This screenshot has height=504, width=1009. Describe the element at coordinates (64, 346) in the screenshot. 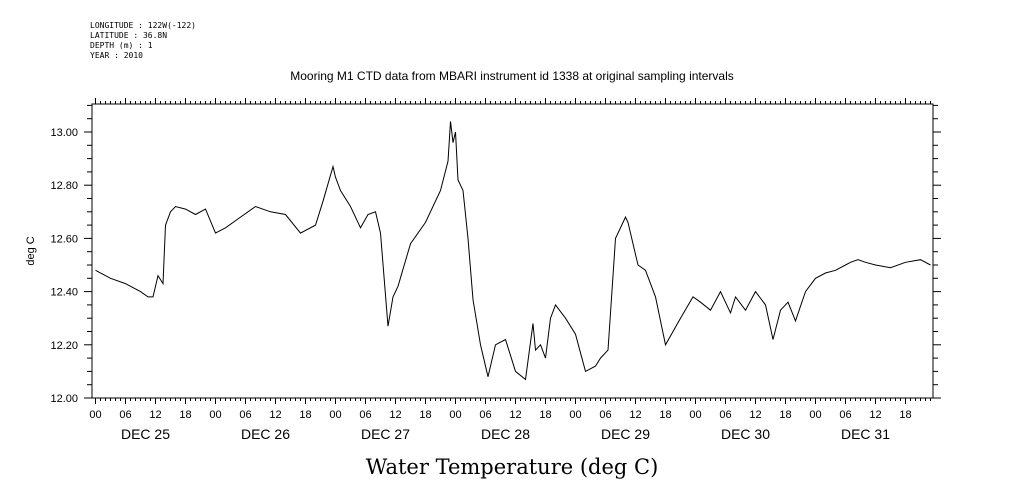

I see `y-tick-label: 12.20` at that location.